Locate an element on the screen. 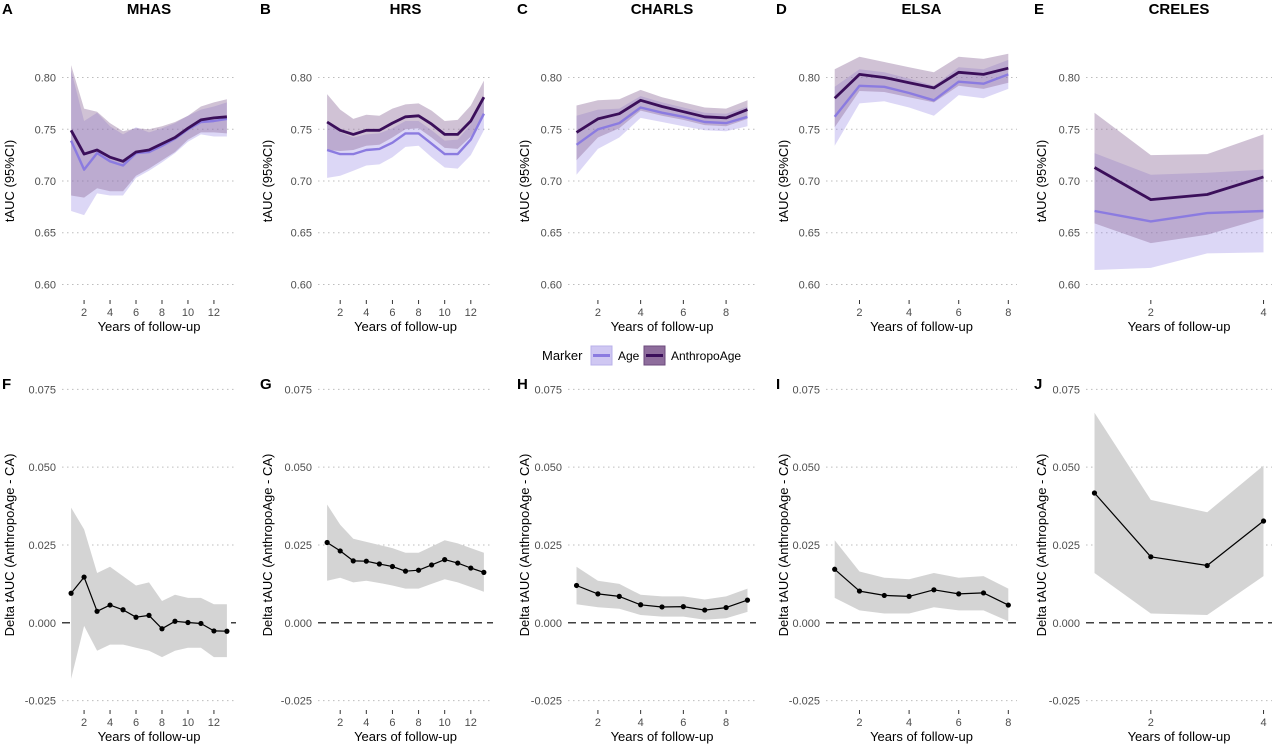 This screenshot has width=1280, height=749. panel-title: CHARLS is located at coordinates (662, 9).